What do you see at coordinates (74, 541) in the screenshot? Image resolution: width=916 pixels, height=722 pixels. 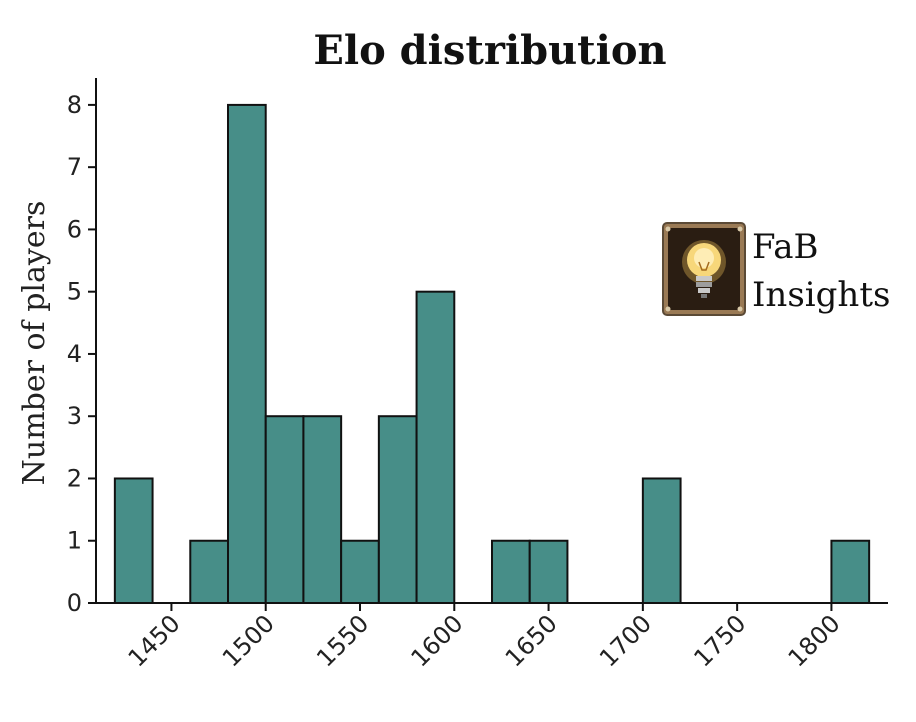 I see `y-tick-label: 1` at bounding box center [74, 541].